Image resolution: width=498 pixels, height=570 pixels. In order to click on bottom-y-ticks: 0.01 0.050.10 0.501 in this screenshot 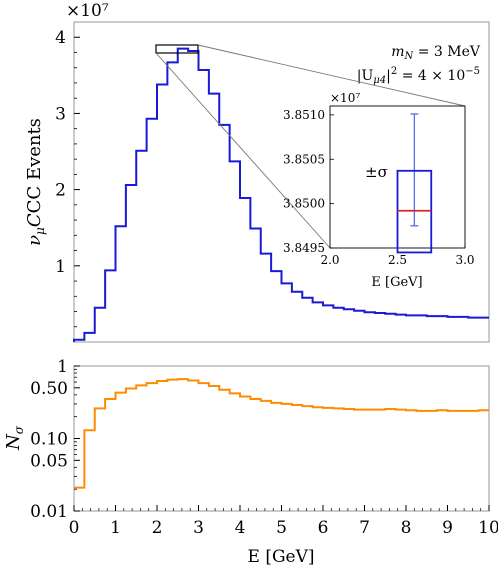, I will do `click(55, 439)`.